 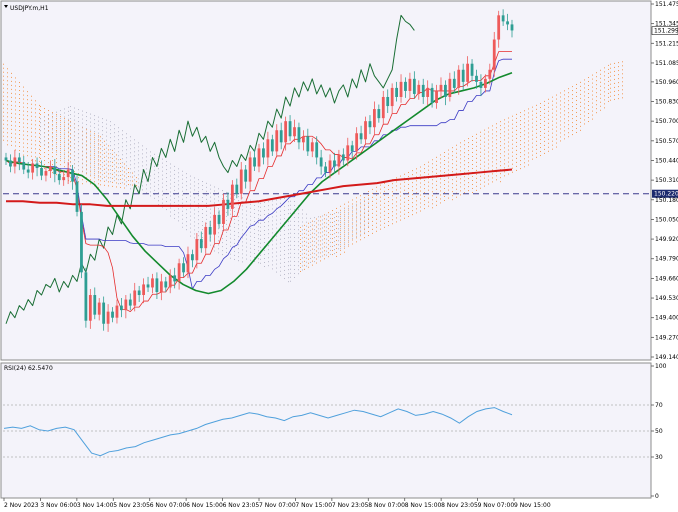 What do you see at coordinates (659, 405) in the screenshot?
I see `rsi-tick-label: 70` at bounding box center [659, 405].